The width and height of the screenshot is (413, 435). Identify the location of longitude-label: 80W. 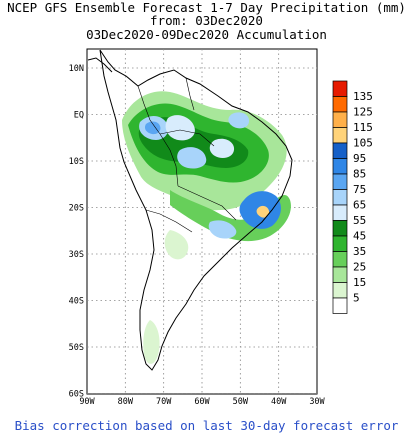
(126, 402).